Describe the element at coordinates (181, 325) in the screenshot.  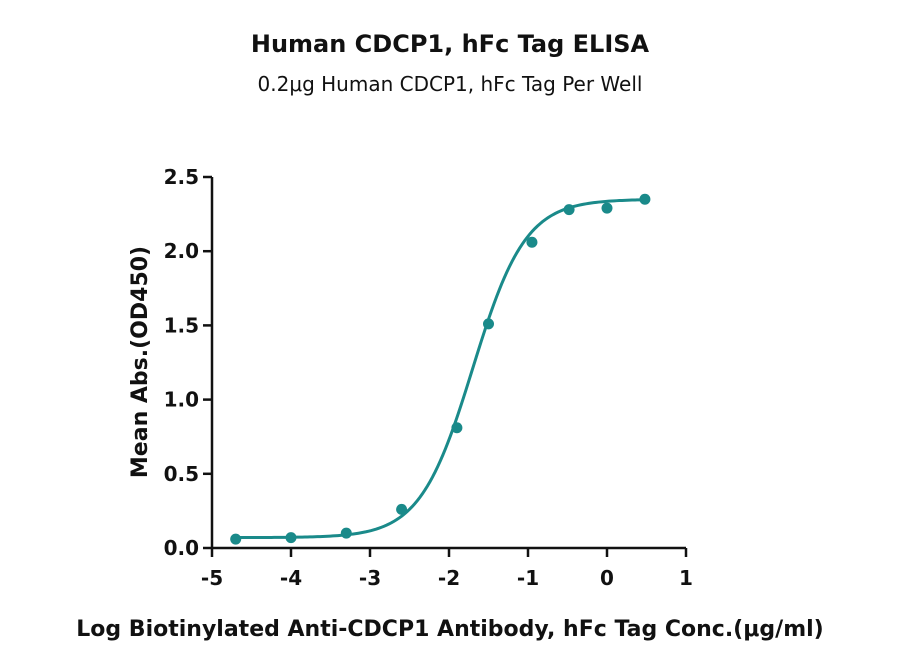
I see `y-tick-label: 1.5` at that location.